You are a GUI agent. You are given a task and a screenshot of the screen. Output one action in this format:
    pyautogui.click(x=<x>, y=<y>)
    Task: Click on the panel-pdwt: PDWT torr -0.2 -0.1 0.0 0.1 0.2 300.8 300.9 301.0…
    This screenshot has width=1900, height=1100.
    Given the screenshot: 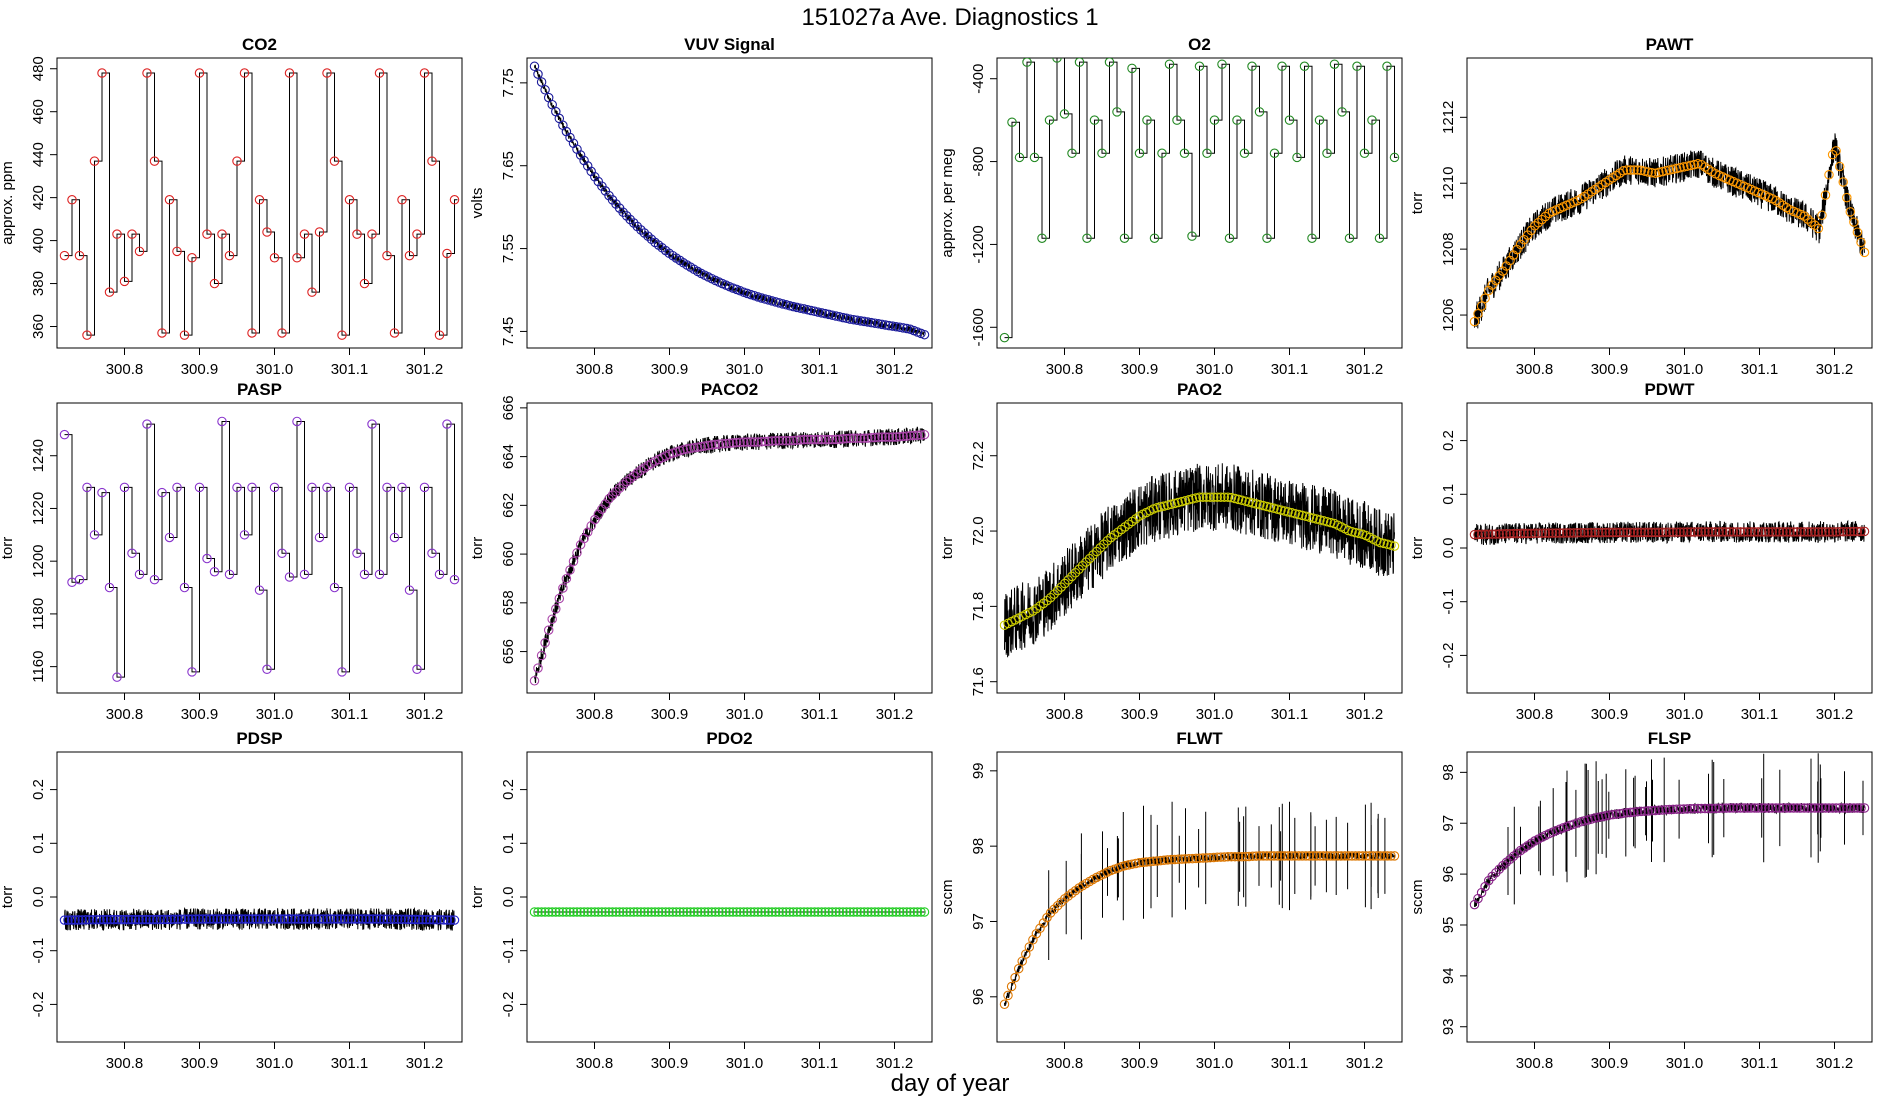 What is the action you would take?
    pyautogui.click(x=1641, y=551)
    